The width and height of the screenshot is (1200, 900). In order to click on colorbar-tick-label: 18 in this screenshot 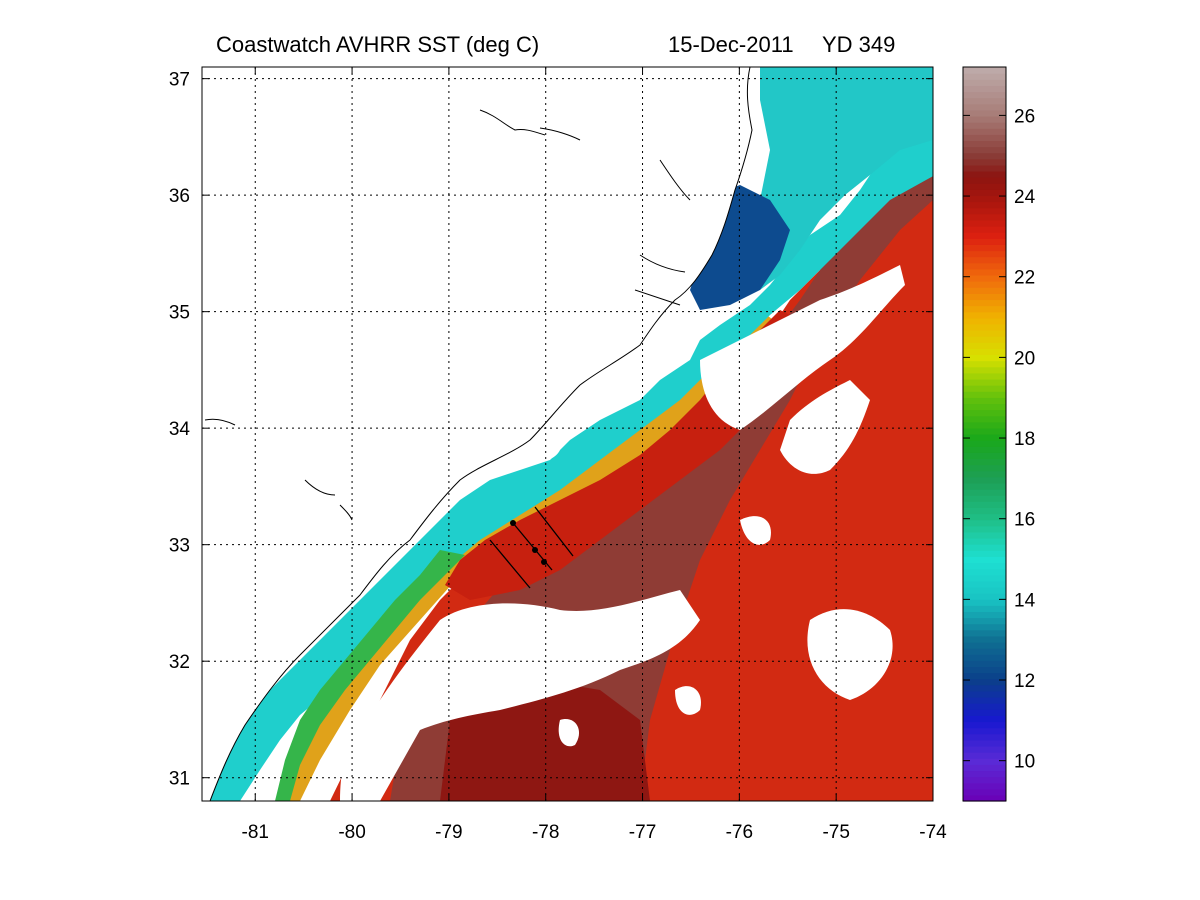, I will do `click(1024, 439)`.